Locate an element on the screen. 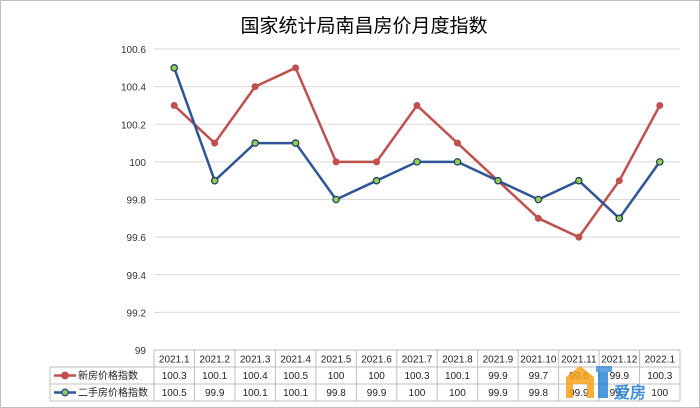  x-category-label: 2021.7 is located at coordinates (417, 360).